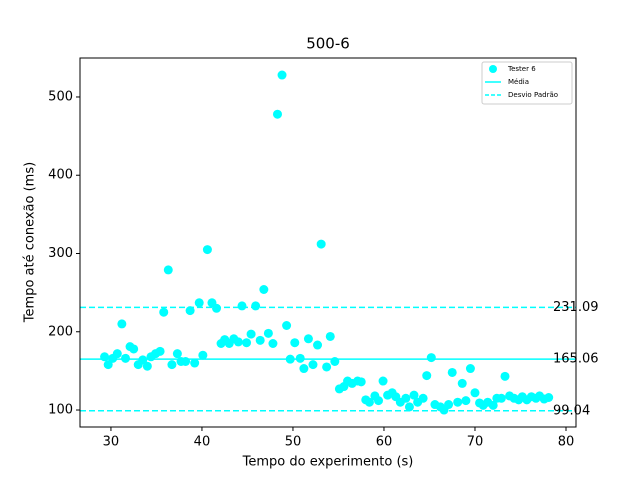 The image size is (640, 480). What do you see at coordinates (566, 442) in the screenshot?
I see `x-tick-label: 80` at bounding box center [566, 442].